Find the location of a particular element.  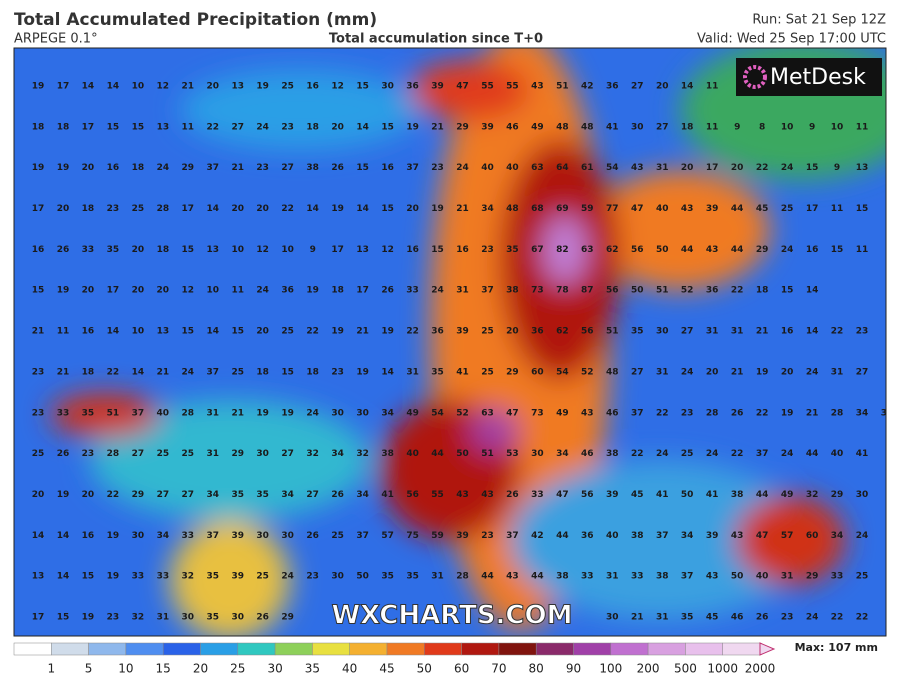

grid-value: 12 is located at coordinates (262, 250).